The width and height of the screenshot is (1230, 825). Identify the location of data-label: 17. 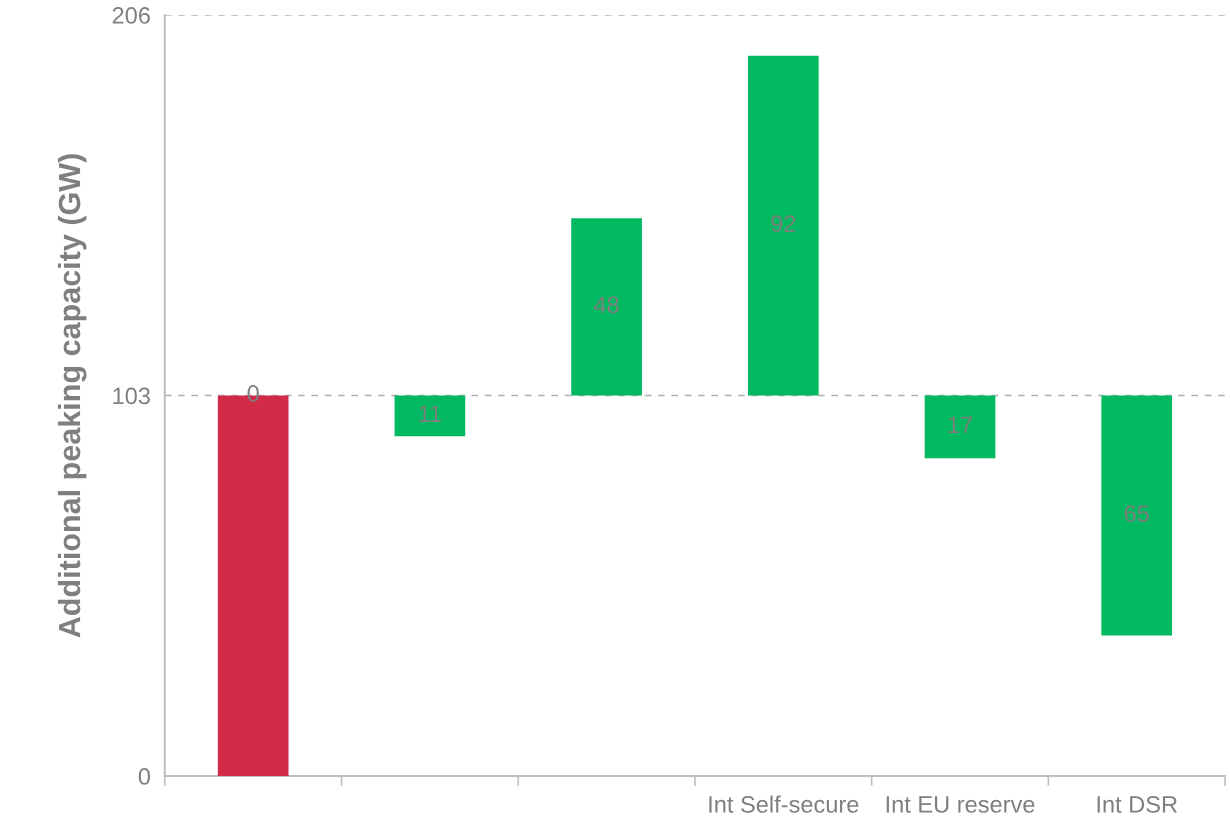
(960, 425).